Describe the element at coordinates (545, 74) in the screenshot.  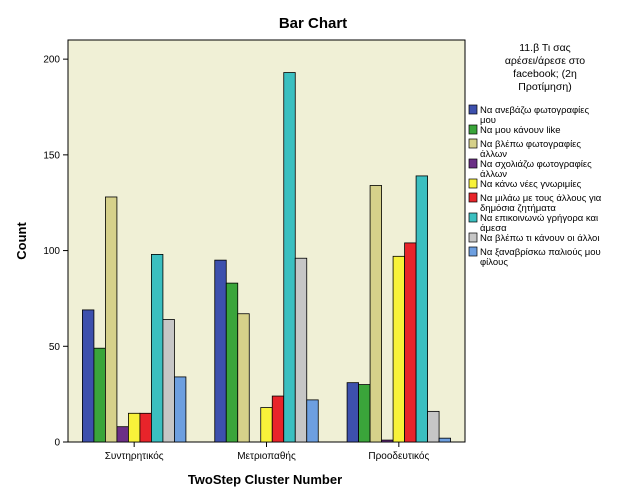
I see `legend-title-line: facebook; (2η` at that location.